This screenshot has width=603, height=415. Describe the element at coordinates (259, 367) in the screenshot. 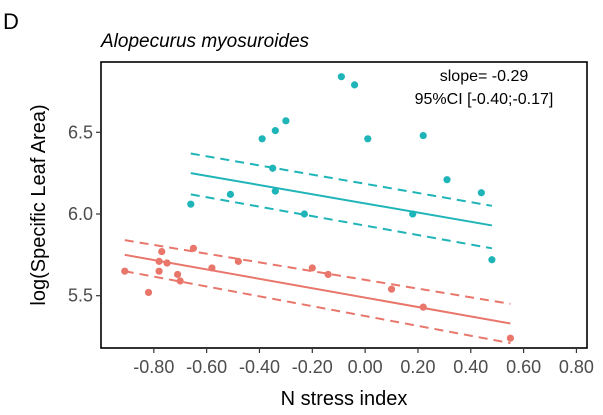

I see `x-tick-label: -0.40` at that location.